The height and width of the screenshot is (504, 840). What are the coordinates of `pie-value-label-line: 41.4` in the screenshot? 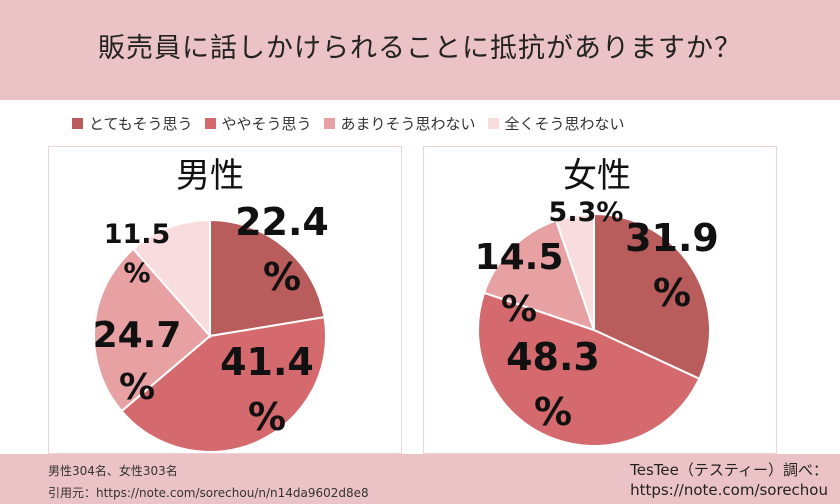 It's located at (267, 362).